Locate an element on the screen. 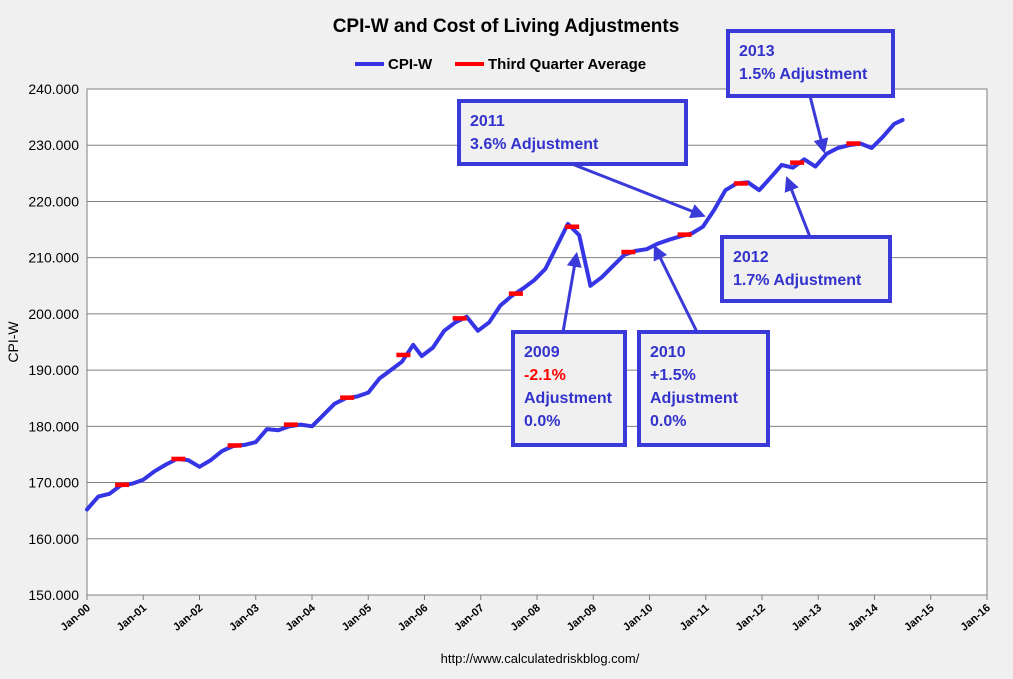 Image resolution: width=1013 pixels, height=679 pixels. legend: CPI-W Third Quarter Average is located at coordinates (500, 64).